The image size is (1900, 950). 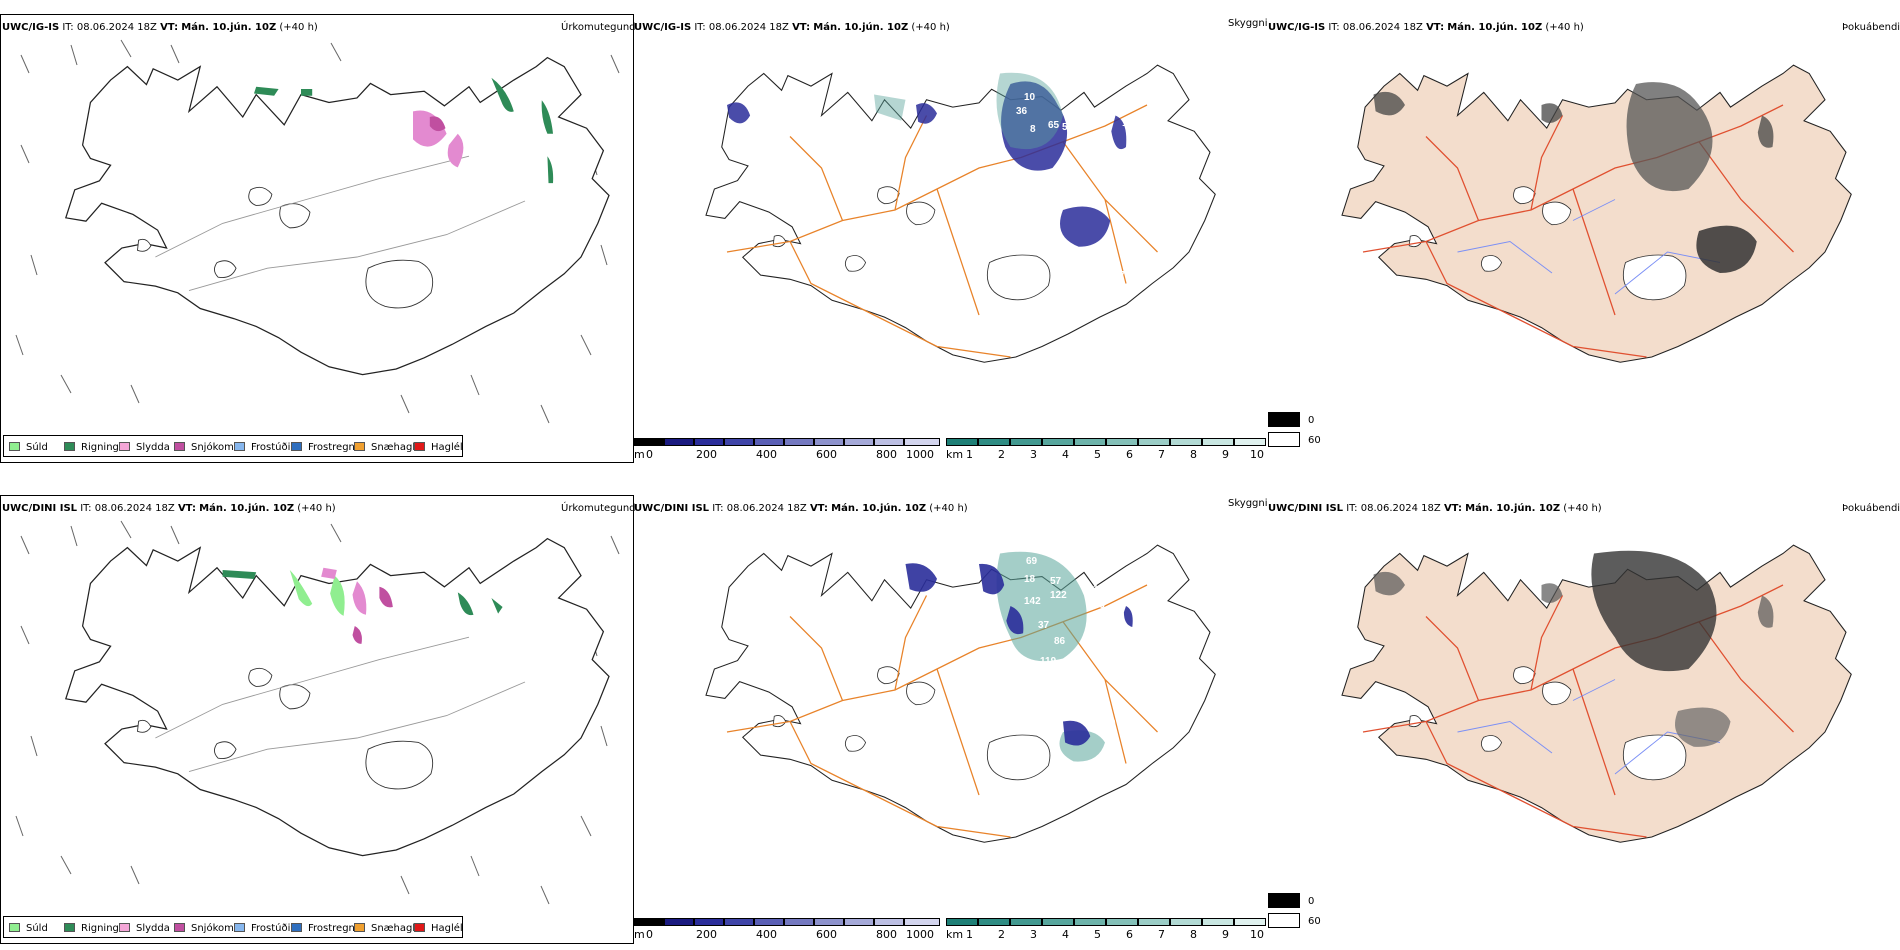 I want to click on svg-text: 18, so click(x=1030, y=579).